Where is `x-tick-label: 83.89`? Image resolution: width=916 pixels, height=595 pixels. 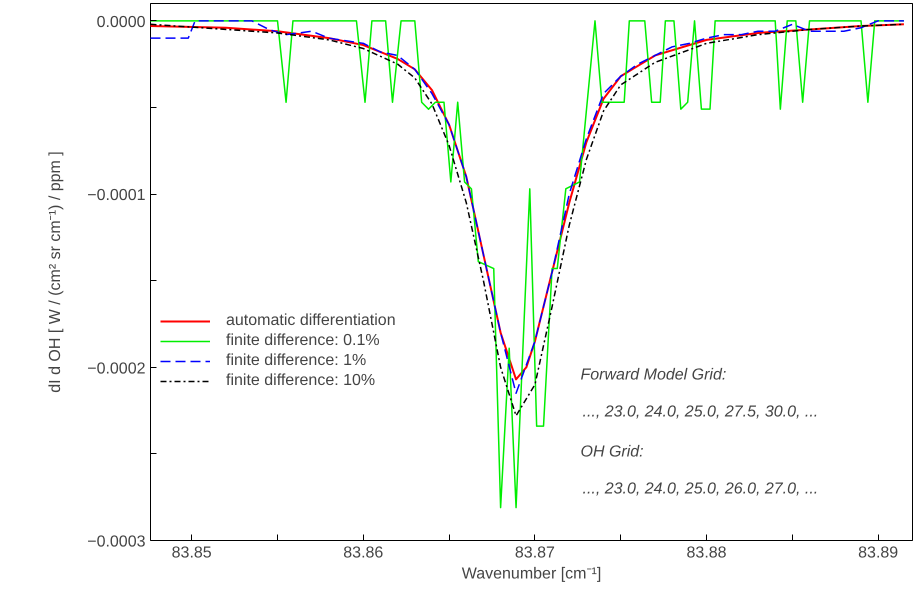
x-tick-label: 83.89 is located at coordinates (878, 553).